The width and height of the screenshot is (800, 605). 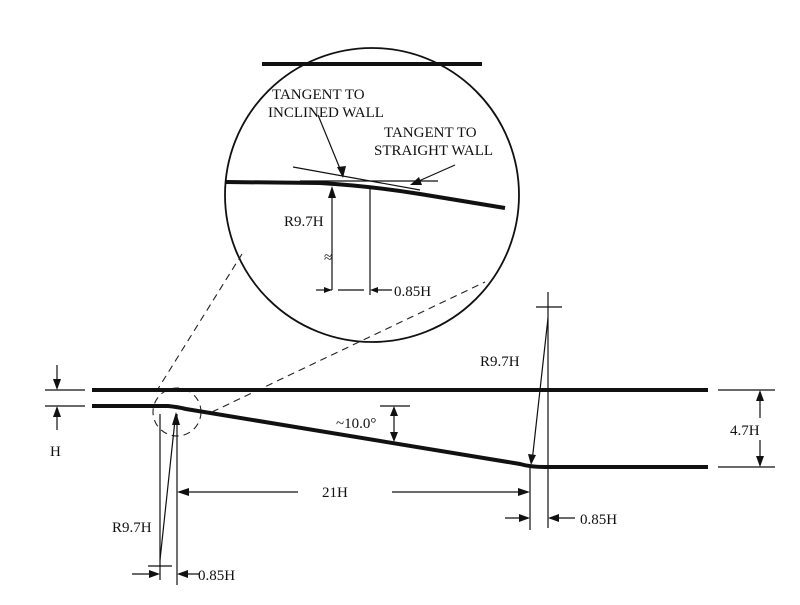 I want to click on detail-approx-symbol: ≈, so click(x=328, y=258).